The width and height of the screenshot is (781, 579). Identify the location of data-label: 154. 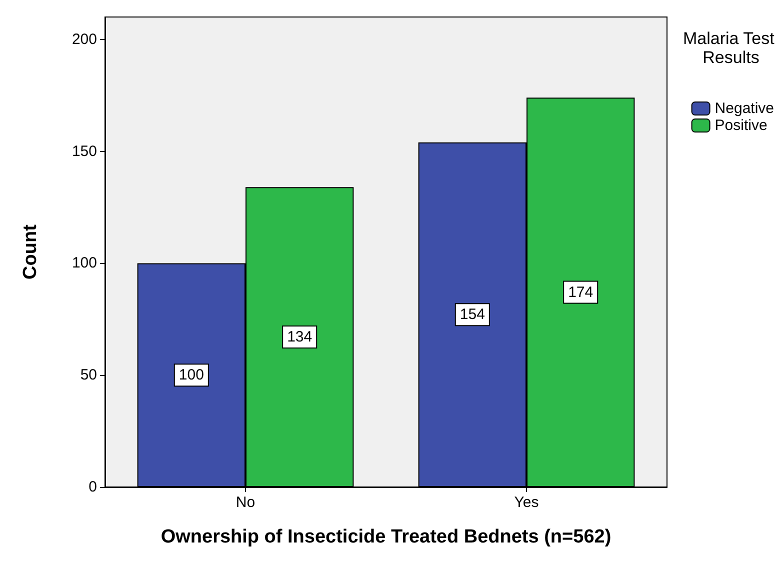
(472, 315).